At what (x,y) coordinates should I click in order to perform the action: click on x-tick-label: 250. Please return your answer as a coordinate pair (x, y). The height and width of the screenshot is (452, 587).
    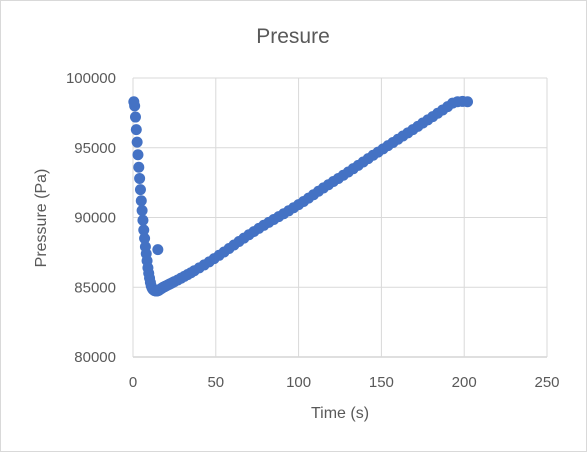
    Looking at the image, I should click on (546, 382).